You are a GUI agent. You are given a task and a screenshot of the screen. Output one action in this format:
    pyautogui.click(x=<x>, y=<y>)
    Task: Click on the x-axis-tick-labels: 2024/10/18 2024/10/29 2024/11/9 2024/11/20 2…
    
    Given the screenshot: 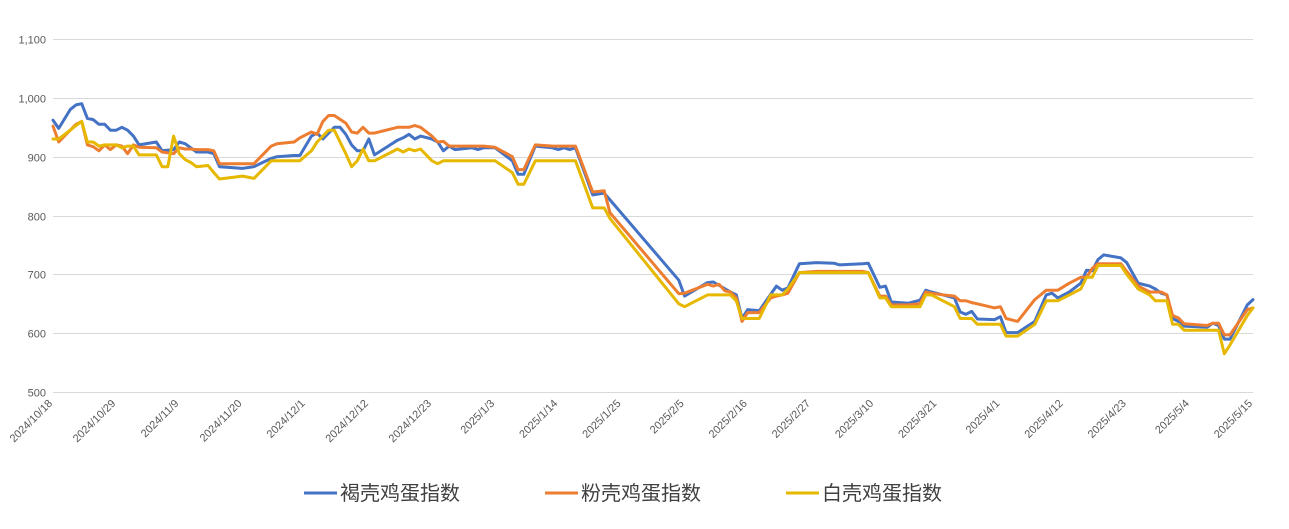 What is the action you would take?
    pyautogui.click(x=631, y=421)
    